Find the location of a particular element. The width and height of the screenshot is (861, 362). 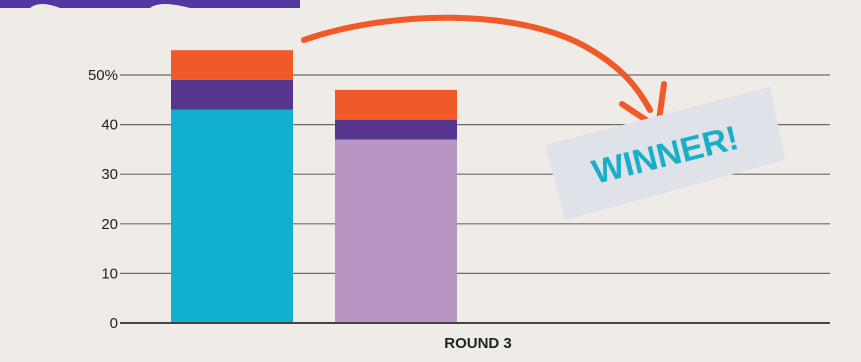

winner-arrow is located at coordinates (477, 63).